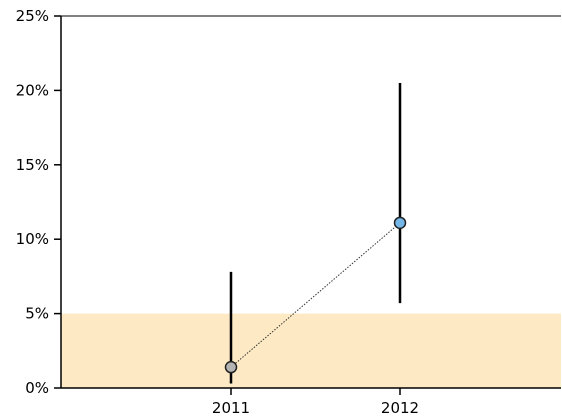 This screenshot has width=562, height=416. I want to click on x-tick-label: 2012, so click(400, 407).